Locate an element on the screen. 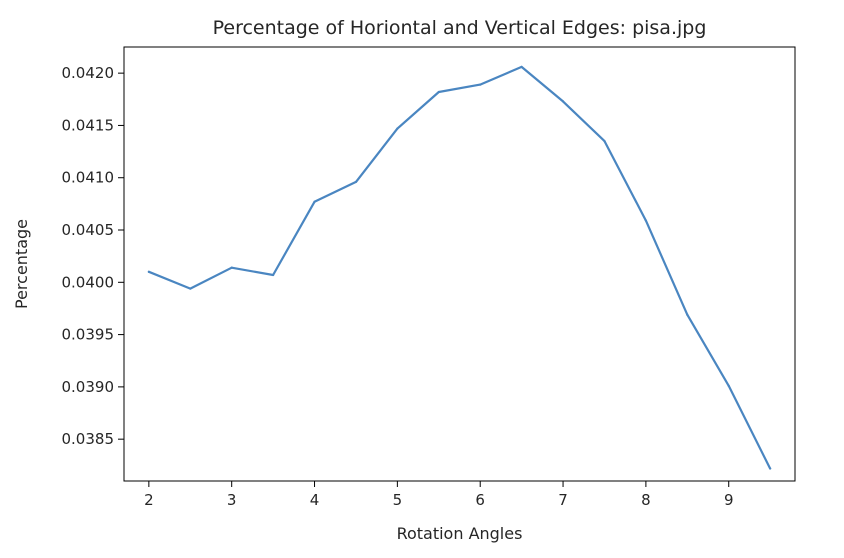  x-tick-label: 2 is located at coordinates (149, 500).